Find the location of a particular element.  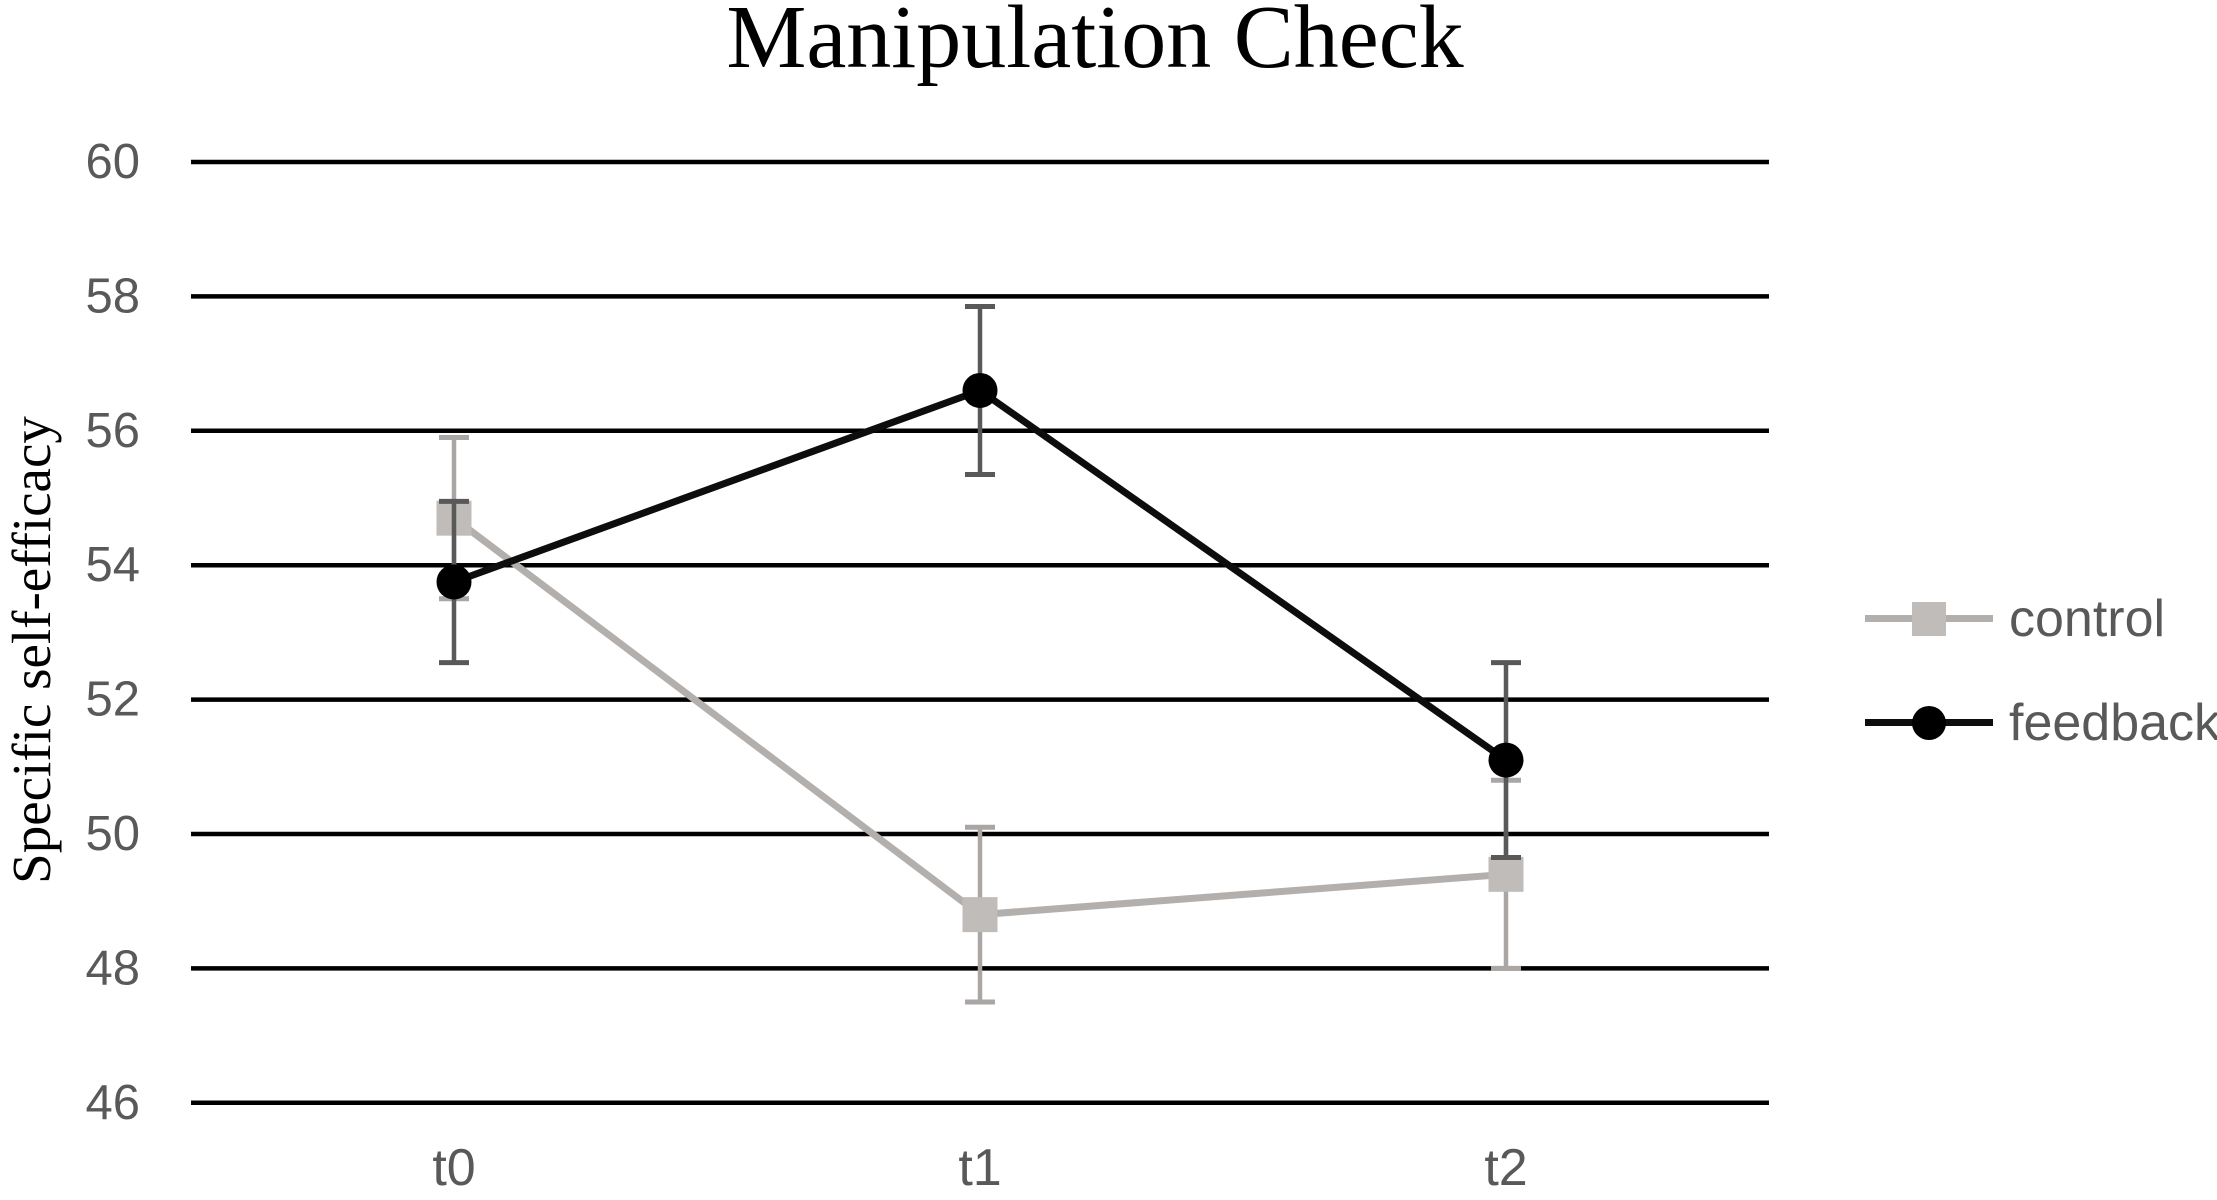

legend-label-control: control is located at coordinates (2087, 619).